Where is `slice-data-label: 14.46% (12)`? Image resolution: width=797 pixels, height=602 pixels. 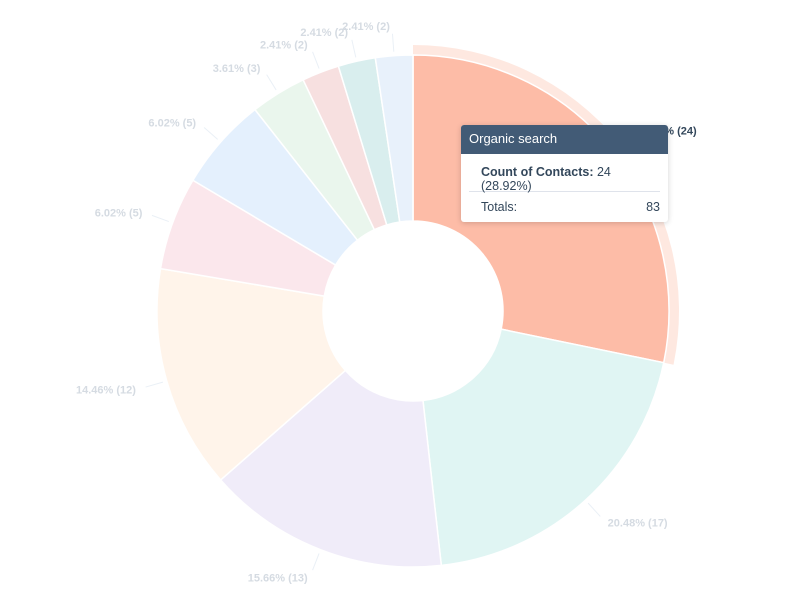
slice-data-label: 14.46% (12) is located at coordinates (106, 390).